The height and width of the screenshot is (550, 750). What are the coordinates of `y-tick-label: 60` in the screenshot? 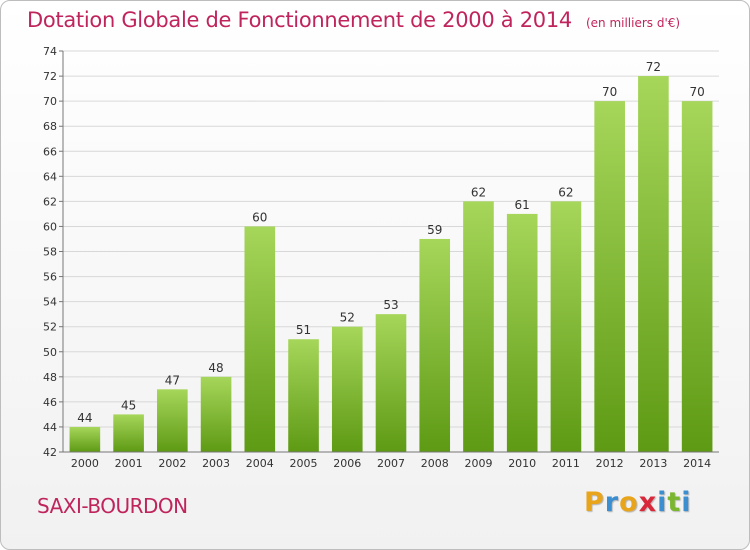 It's located at (50, 226).